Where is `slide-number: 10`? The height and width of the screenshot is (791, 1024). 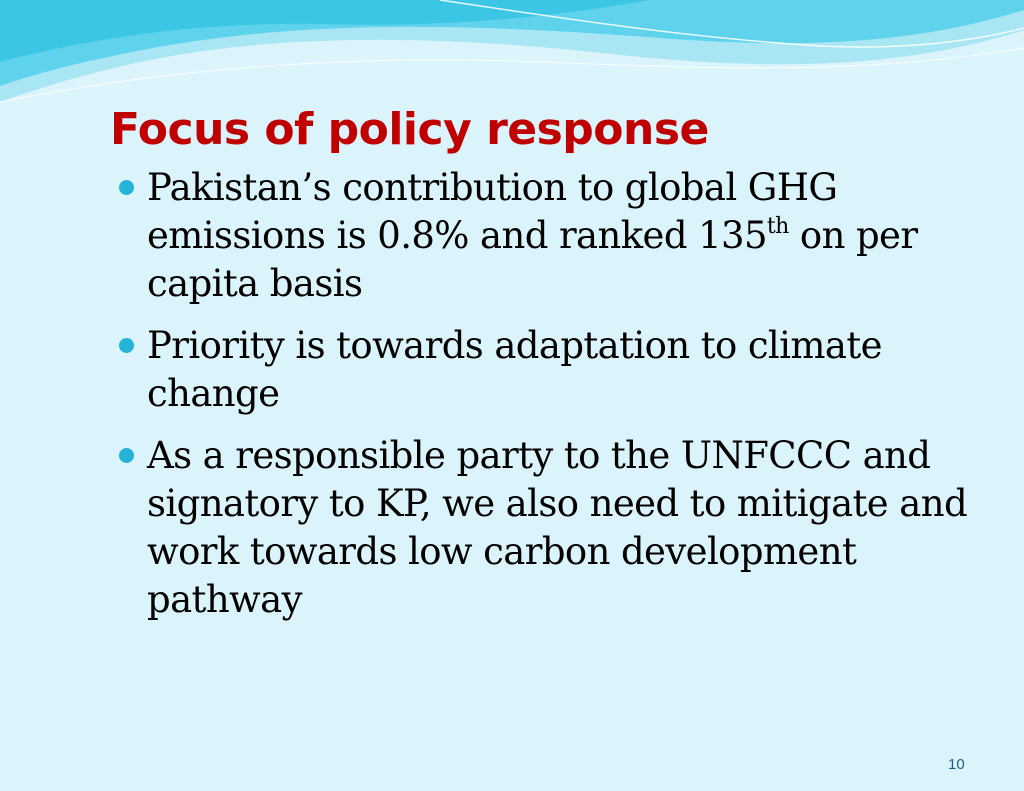
slide-number: 10 is located at coordinates (956, 764).